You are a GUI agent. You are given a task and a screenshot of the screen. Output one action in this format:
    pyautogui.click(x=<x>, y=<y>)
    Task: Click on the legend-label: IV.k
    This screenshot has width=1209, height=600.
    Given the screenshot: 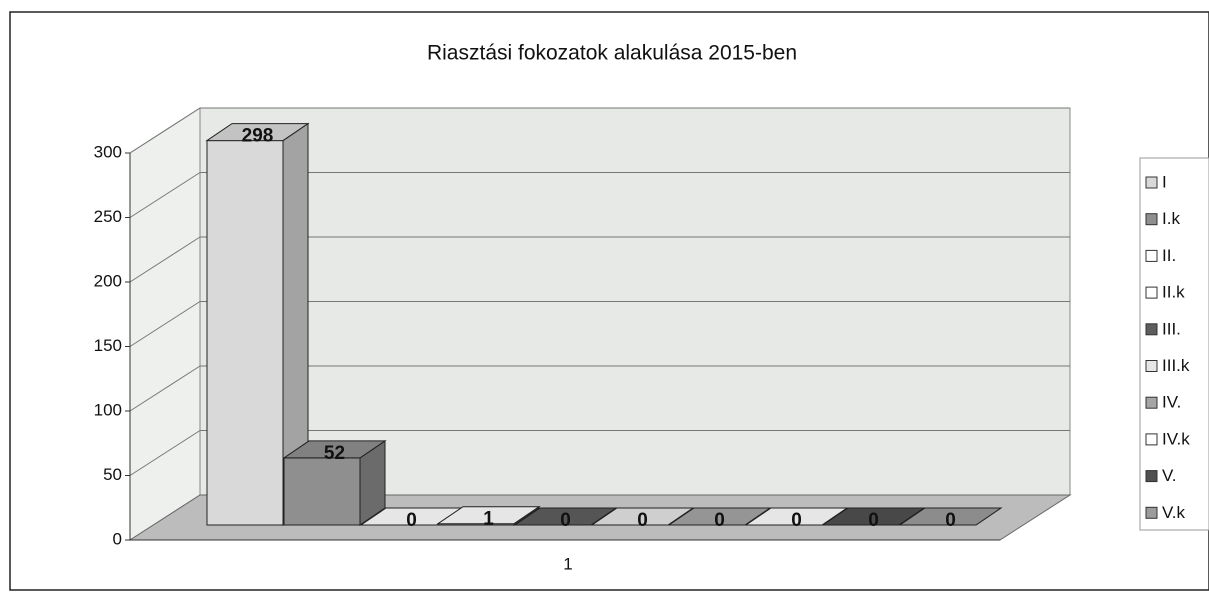 What is the action you would take?
    pyautogui.click(x=1176, y=438)
    